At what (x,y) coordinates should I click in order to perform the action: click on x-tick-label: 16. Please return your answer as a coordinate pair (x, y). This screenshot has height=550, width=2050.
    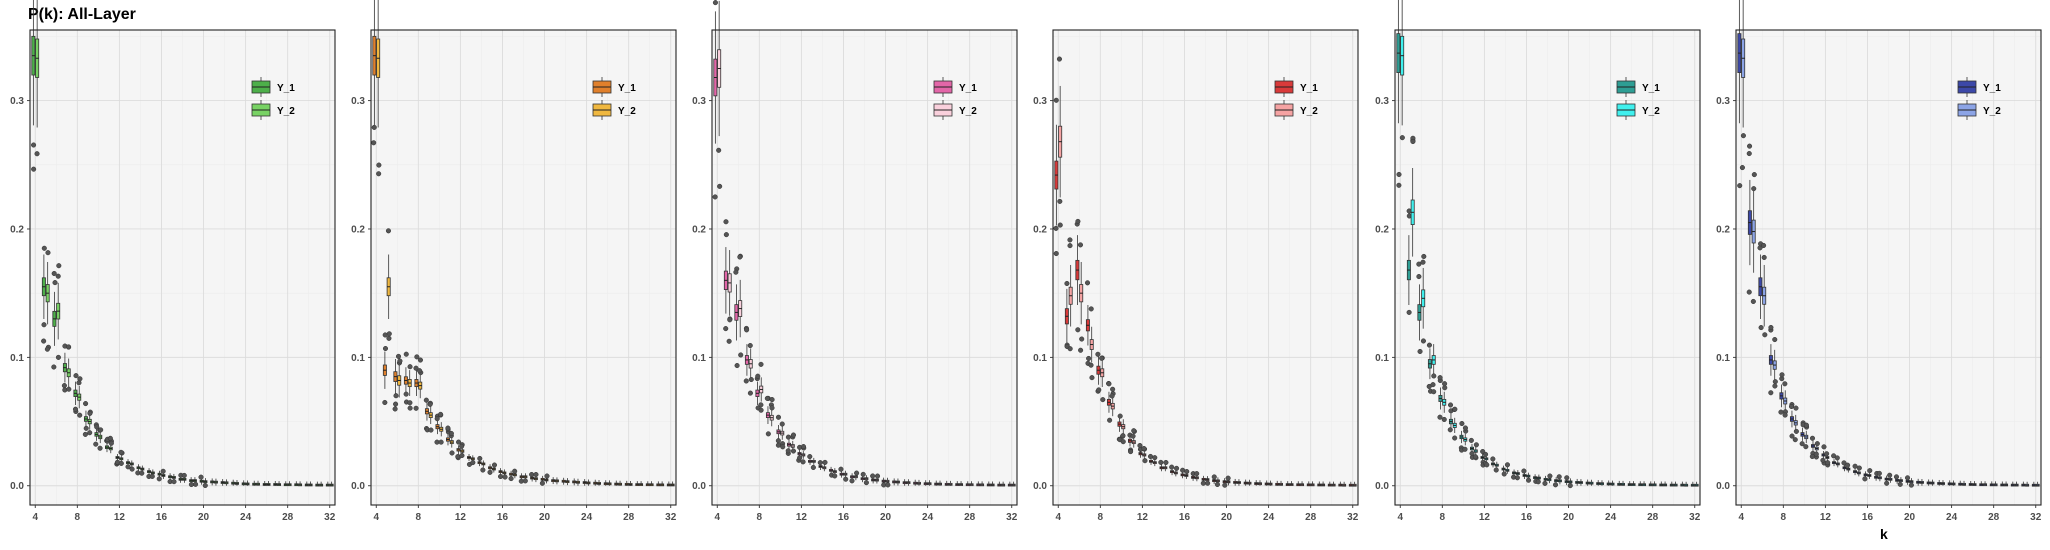
    Looking at the image, I should click on (844, 517).